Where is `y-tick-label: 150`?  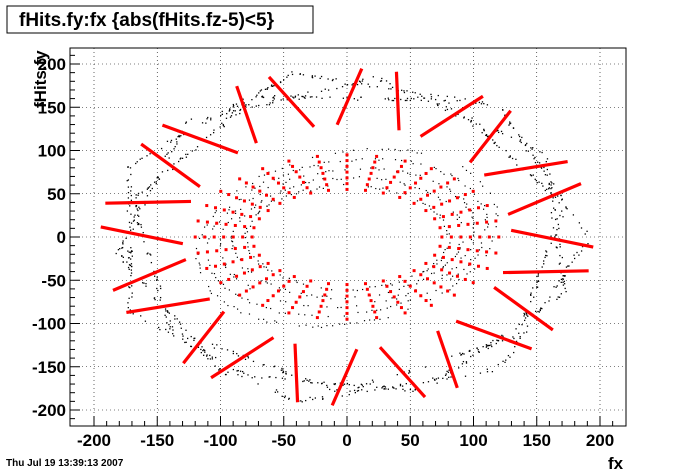
y-tick-label: 150 is located at coordinates (52, 107).